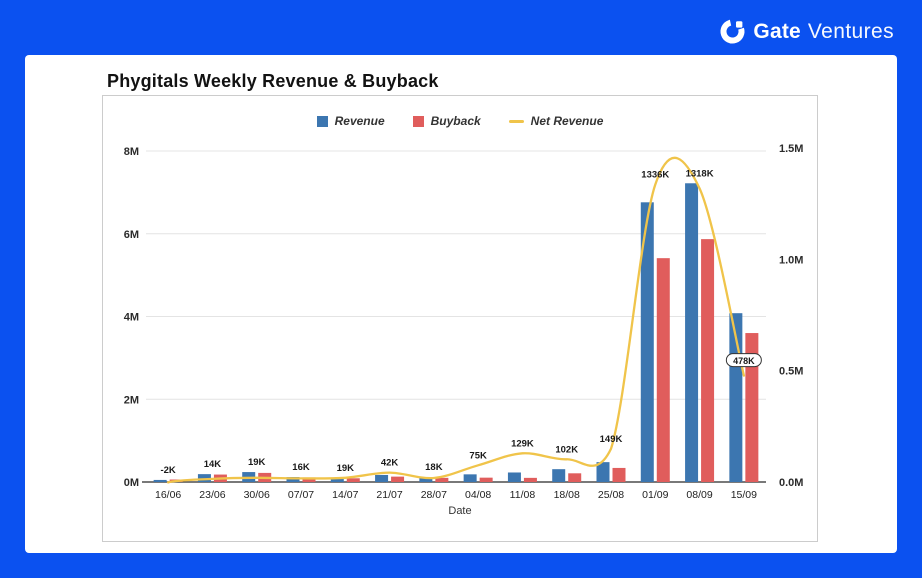 Image resolution: width=922 pixels, height=578 pixels. Describe the element at coordinates (655, 495) in the screenshot. I see `x-axis-tick: 01/09` at that location.